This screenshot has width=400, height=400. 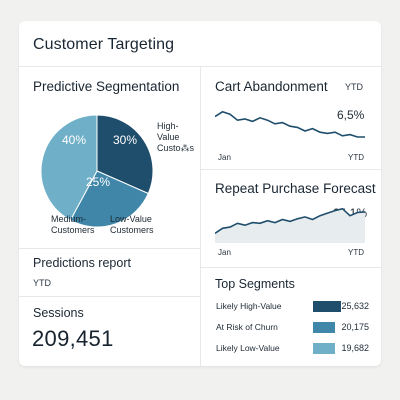 I want to click on predictions-title: Predictions report, so click(x=82, y=263).